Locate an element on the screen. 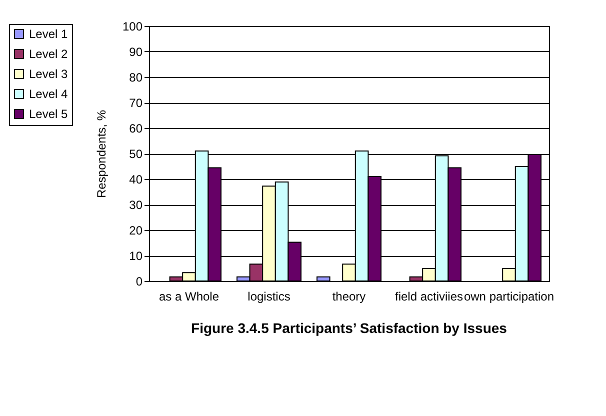  y-tick-label: 30 is located at coordinates (136, 205).